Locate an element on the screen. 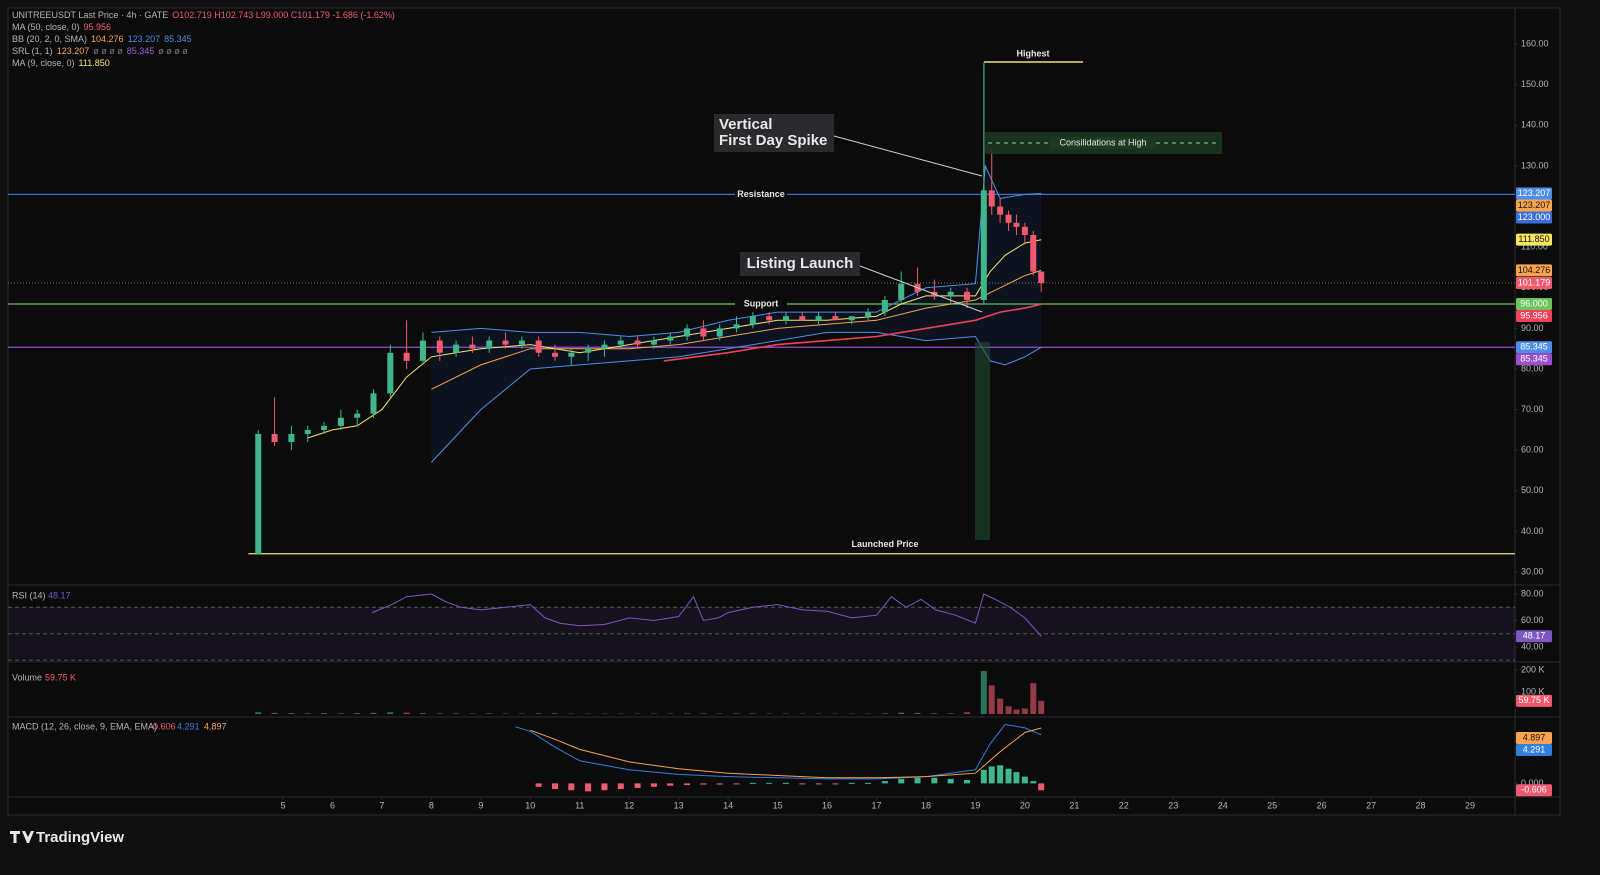 The width and height of the screenshot is (1600, 875). price-badge-label: 85.345 is located at coordinates (1534, 347).